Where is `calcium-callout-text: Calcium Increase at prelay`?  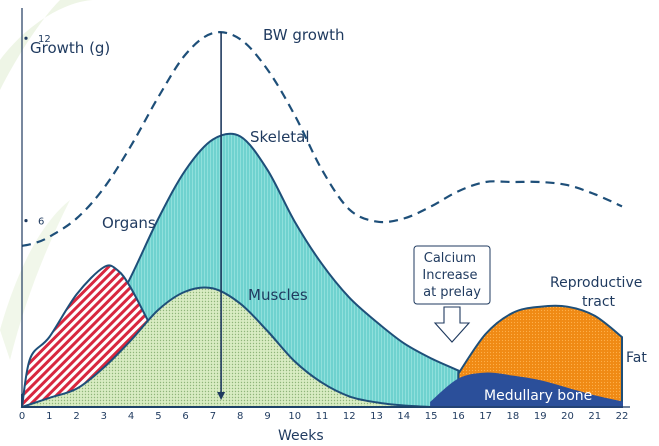 calcium-callout-text: Calcium Increase at prelay is located at coordinates (451, 275).